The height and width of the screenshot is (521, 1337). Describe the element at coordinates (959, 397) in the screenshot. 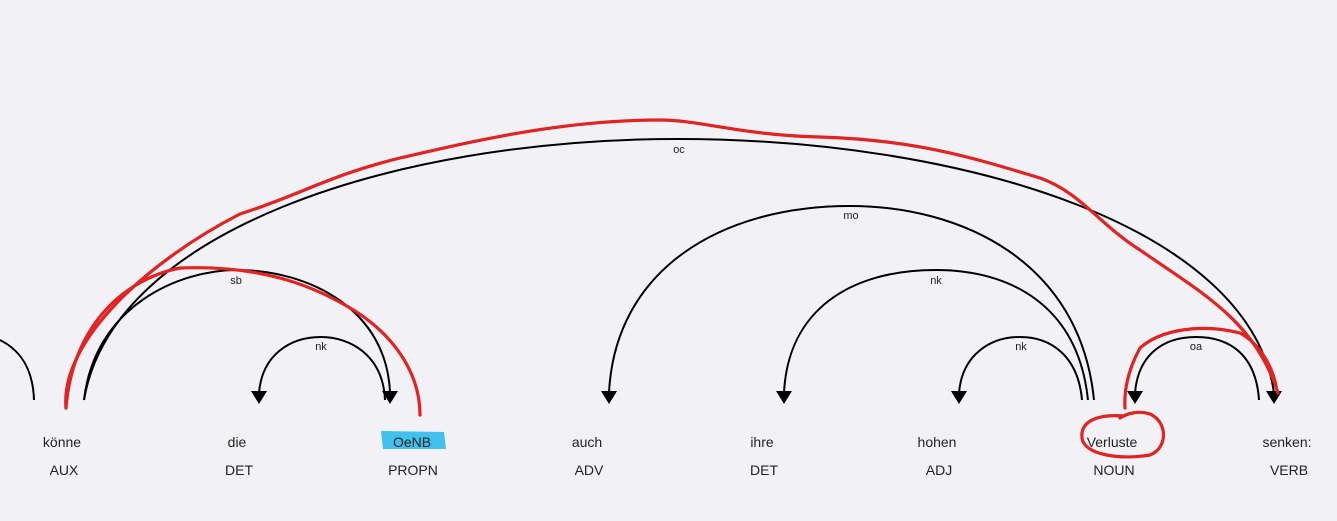

I see `arrowhead-nk-hohen` at that location.